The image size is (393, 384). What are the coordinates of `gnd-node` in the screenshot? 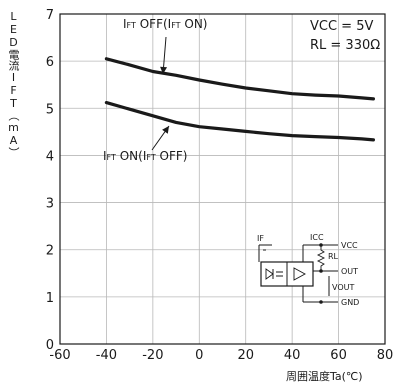 It's located at (321, 302).